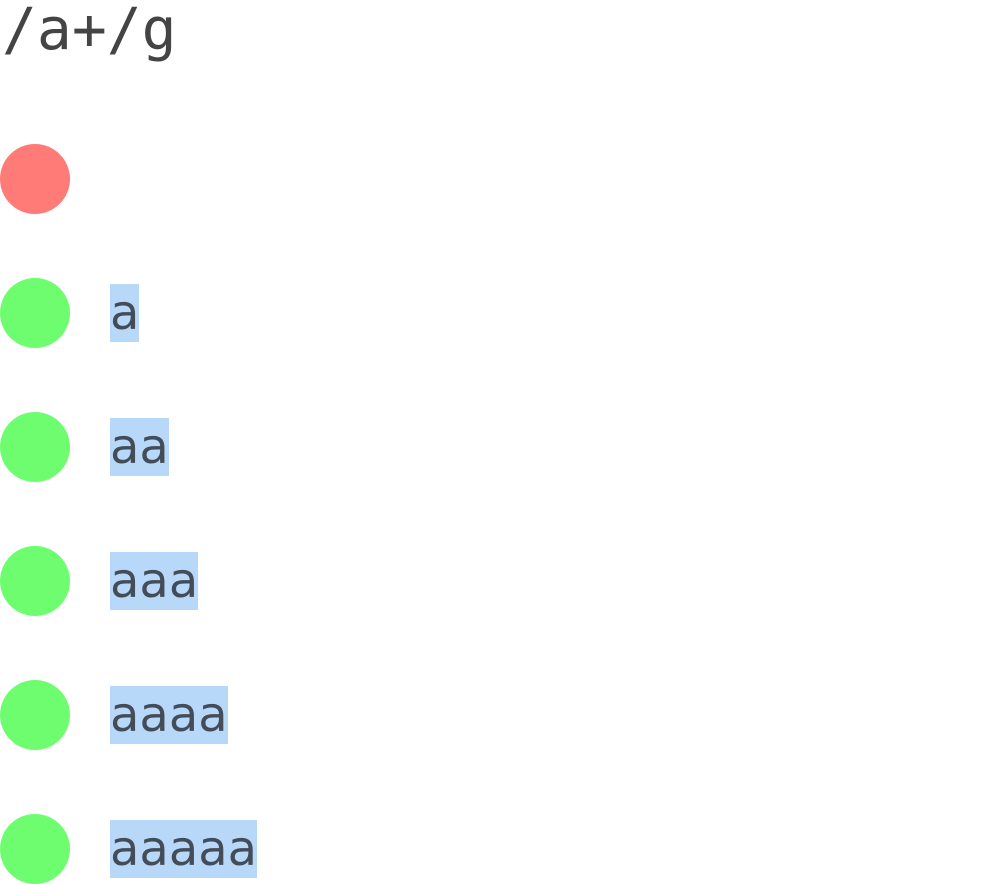  Describe the element at coordinates (500, 447) in the screenshot. I see `test-case-row: aa` at that location.